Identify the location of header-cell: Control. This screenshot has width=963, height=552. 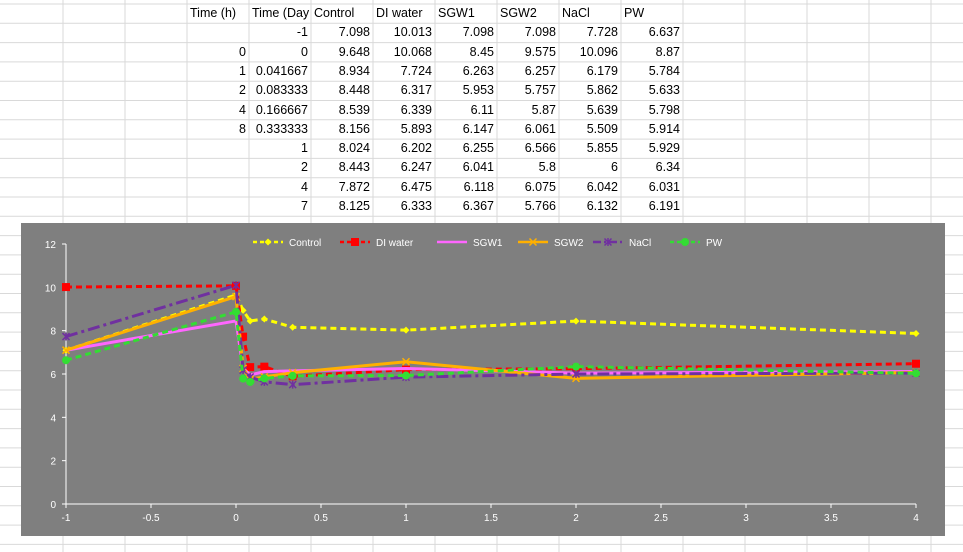
(334, 13).